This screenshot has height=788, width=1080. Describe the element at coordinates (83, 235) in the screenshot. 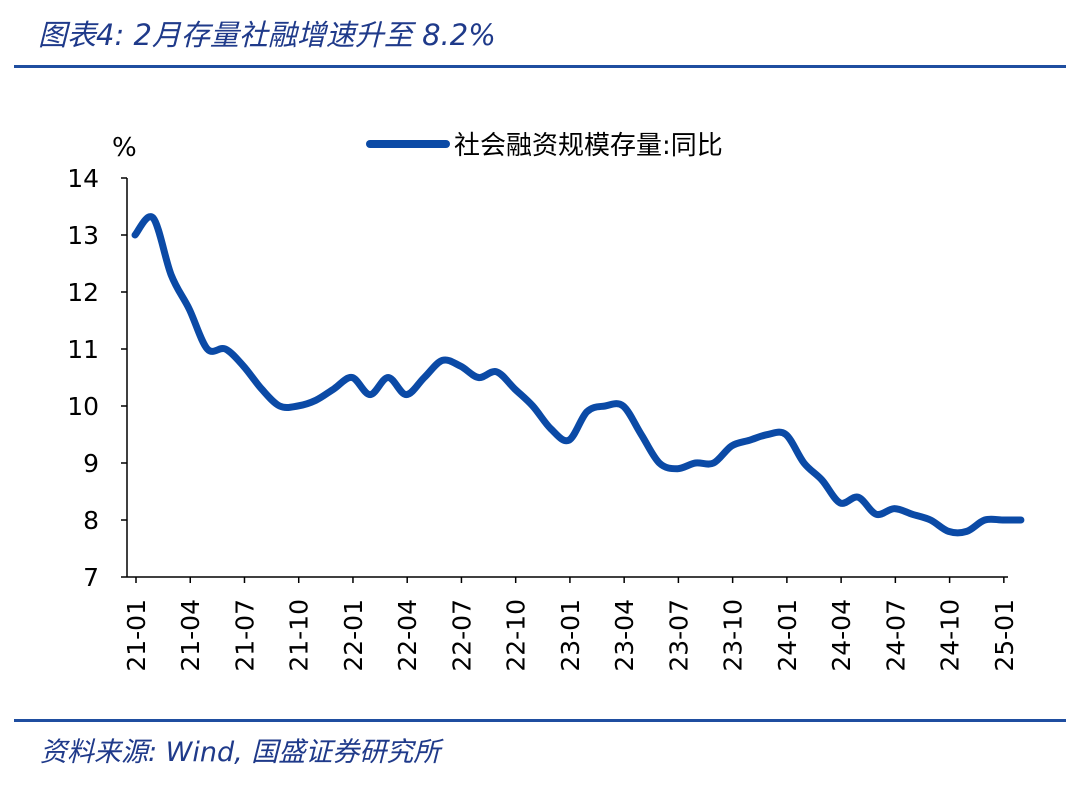

I see `y-tick-label: 13` at that location.